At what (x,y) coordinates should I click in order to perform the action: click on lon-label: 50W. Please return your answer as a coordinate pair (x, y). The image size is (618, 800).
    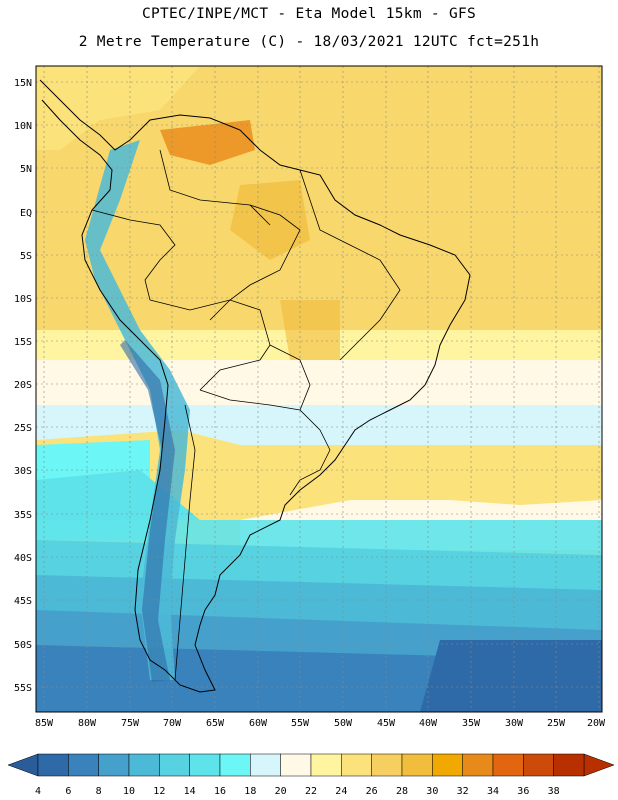
    Looking at the image, I should click on (343, 723).